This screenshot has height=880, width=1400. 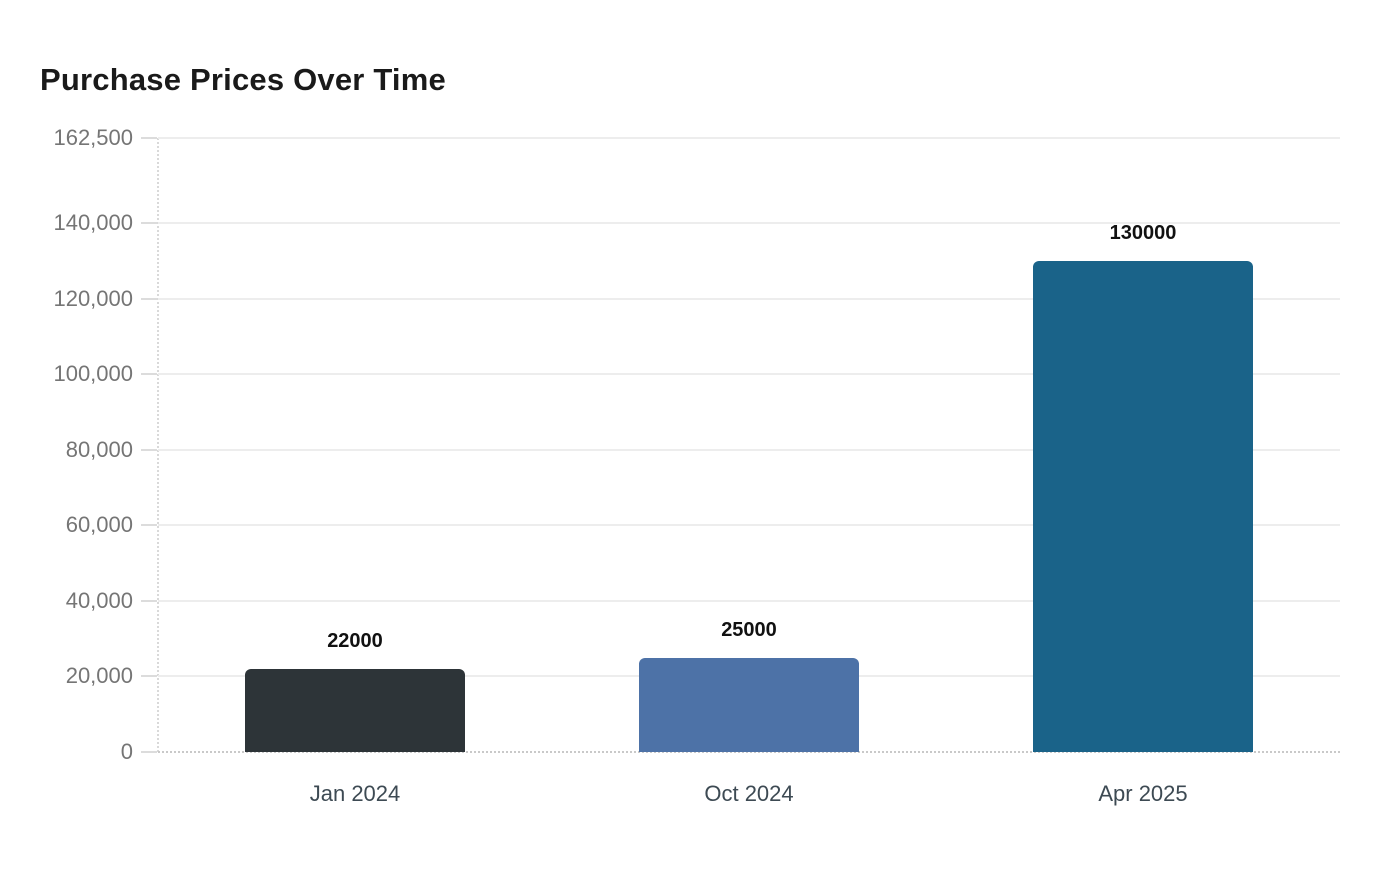 What do you see at coordinates (749, 629) in the screenshot?
I see `bar-value-label: 25000` at bounding box center [749, 629].